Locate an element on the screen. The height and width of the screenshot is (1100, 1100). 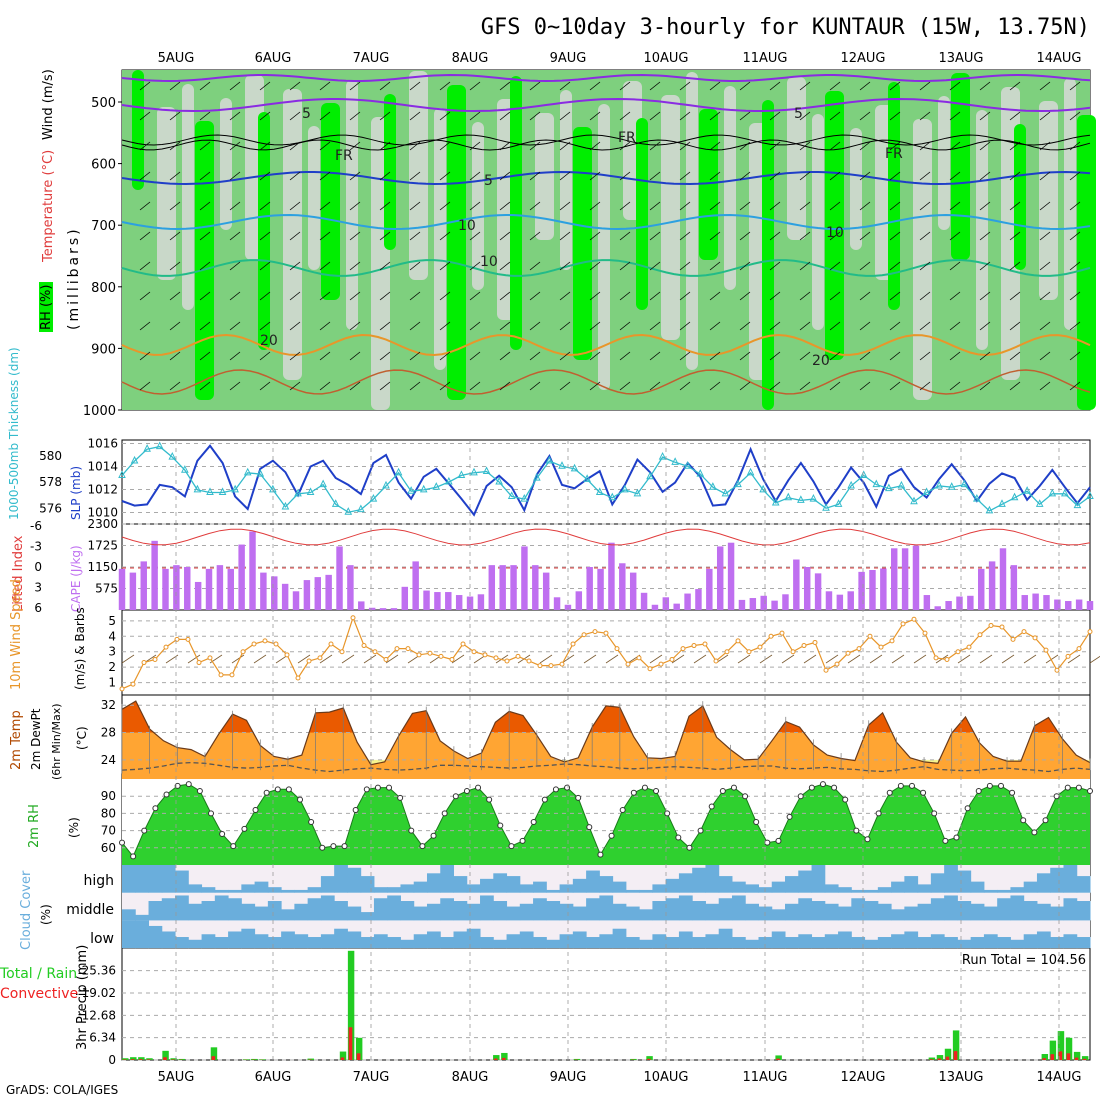
wind-tick: 5 is located at coordinates (112, 621).